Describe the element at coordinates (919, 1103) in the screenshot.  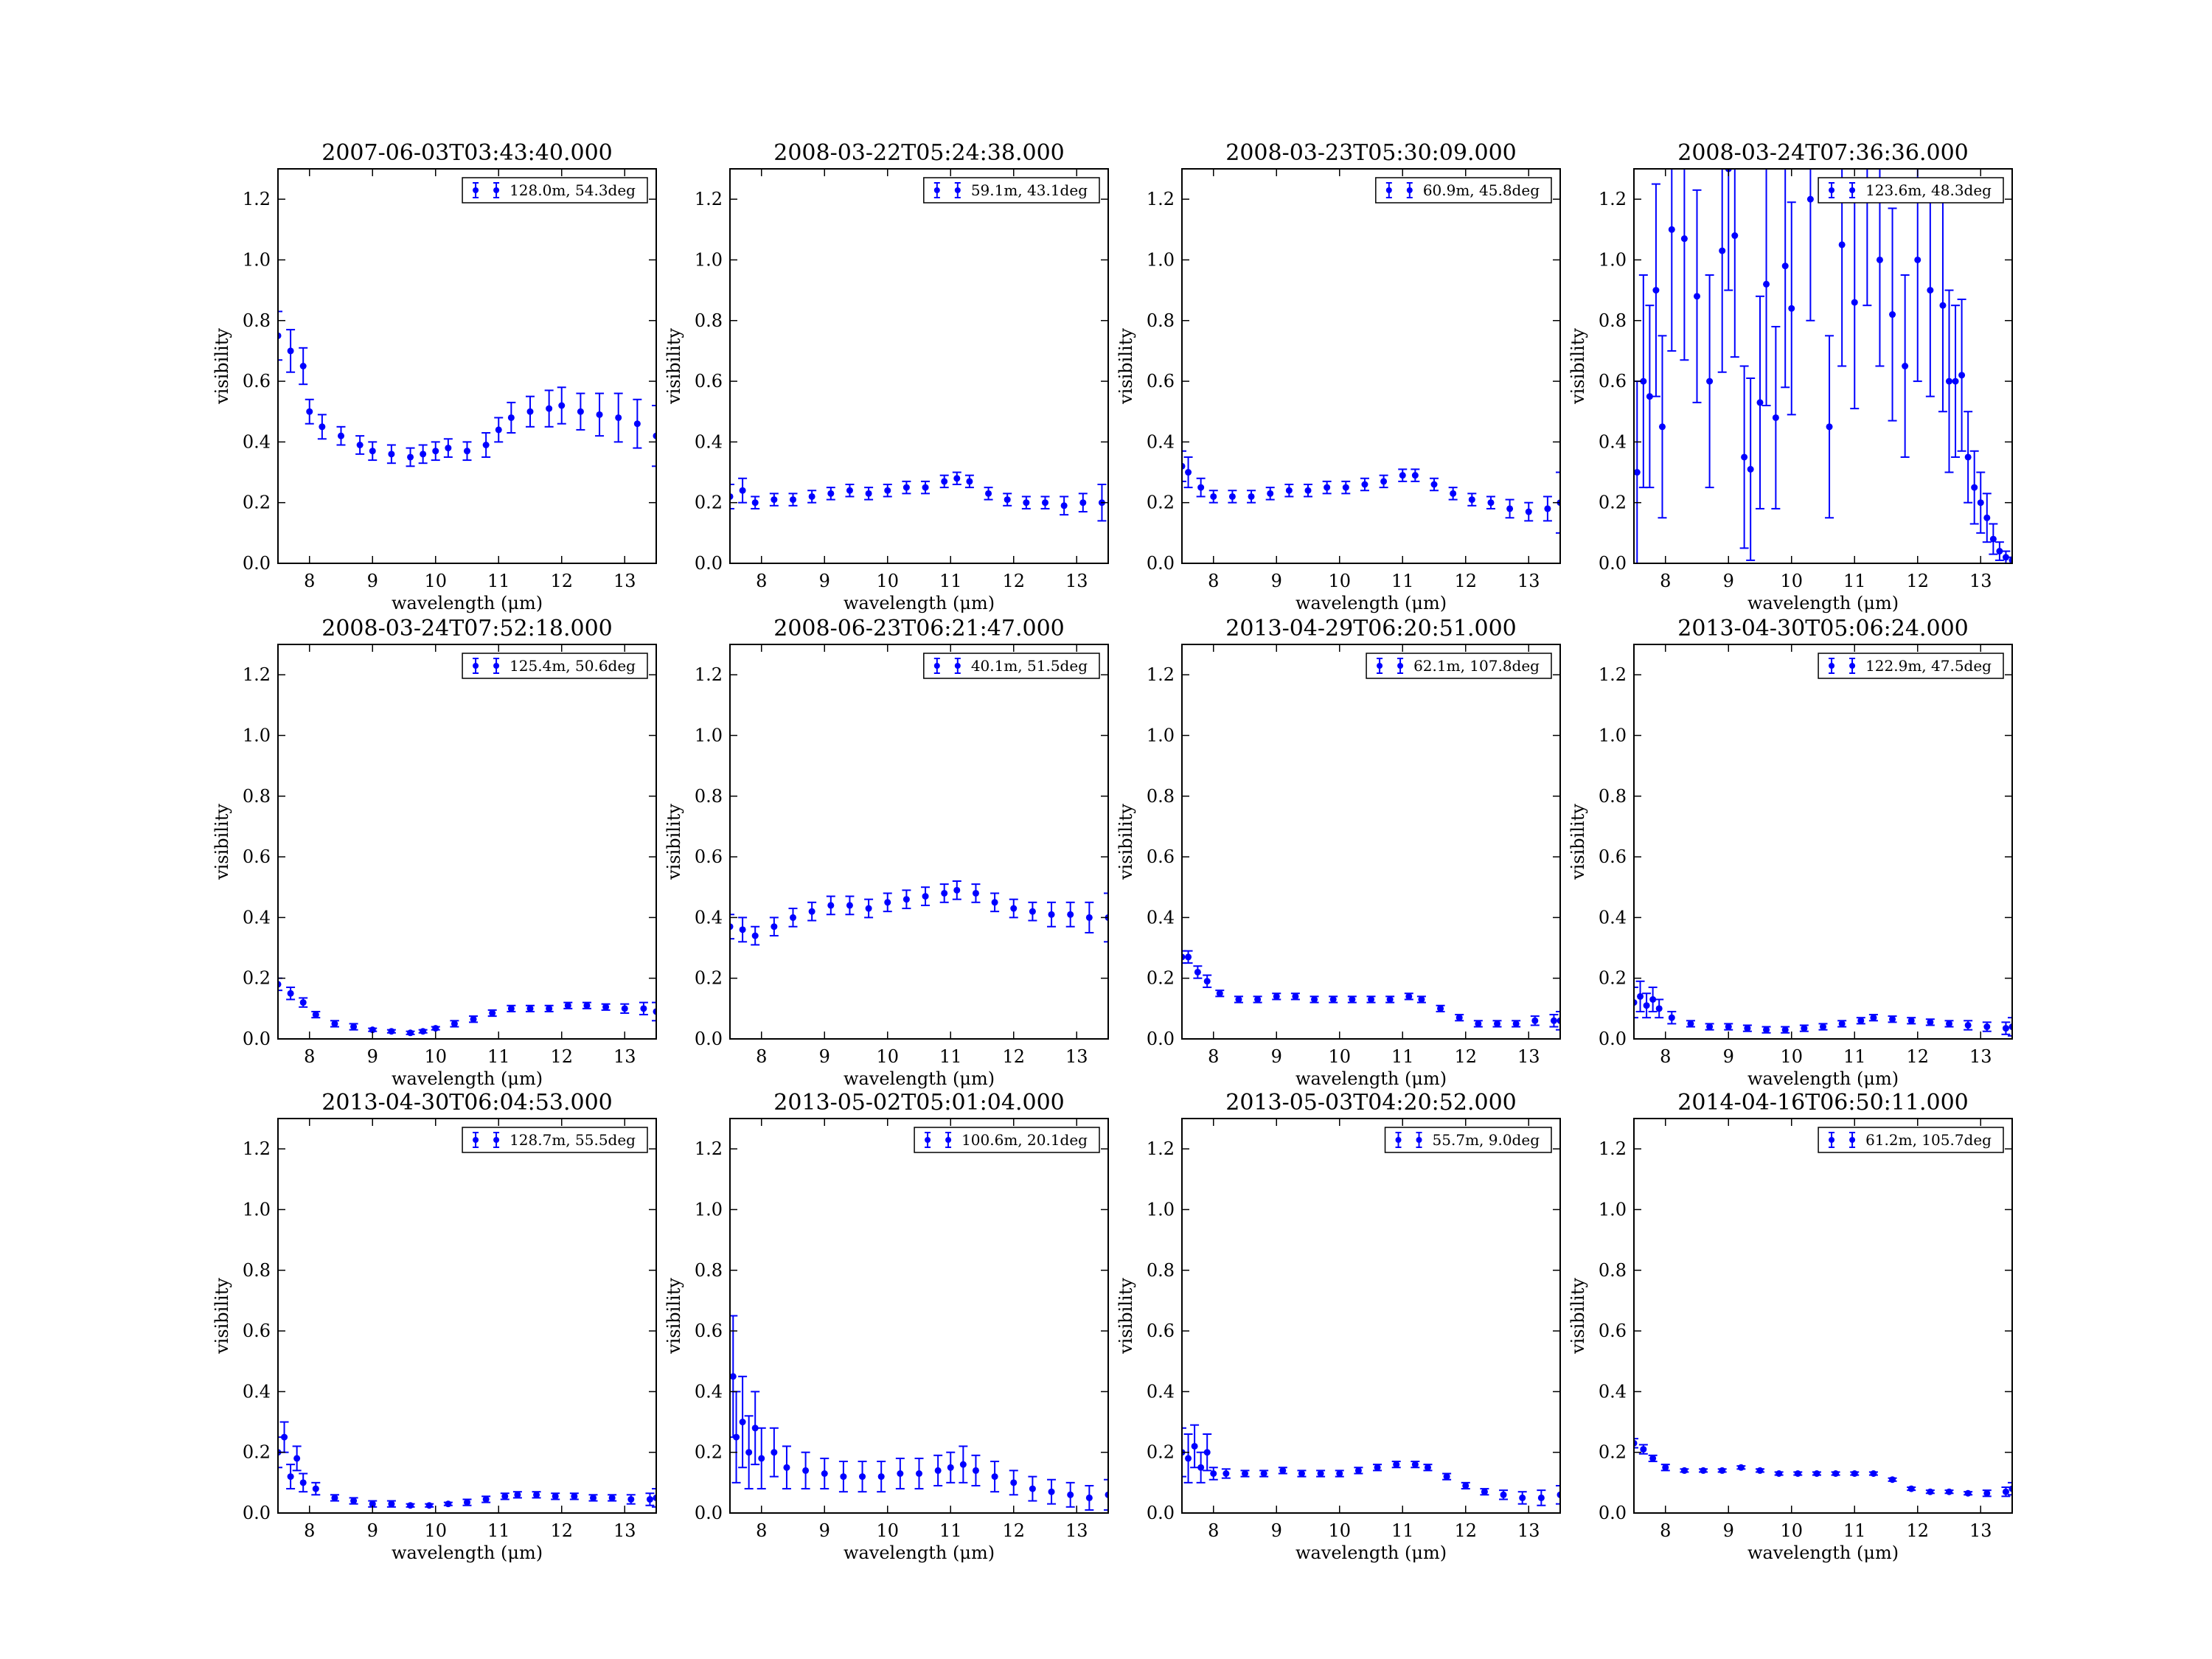
I see `panel-title: 2013-05-02T05:01:04.000` at that location.